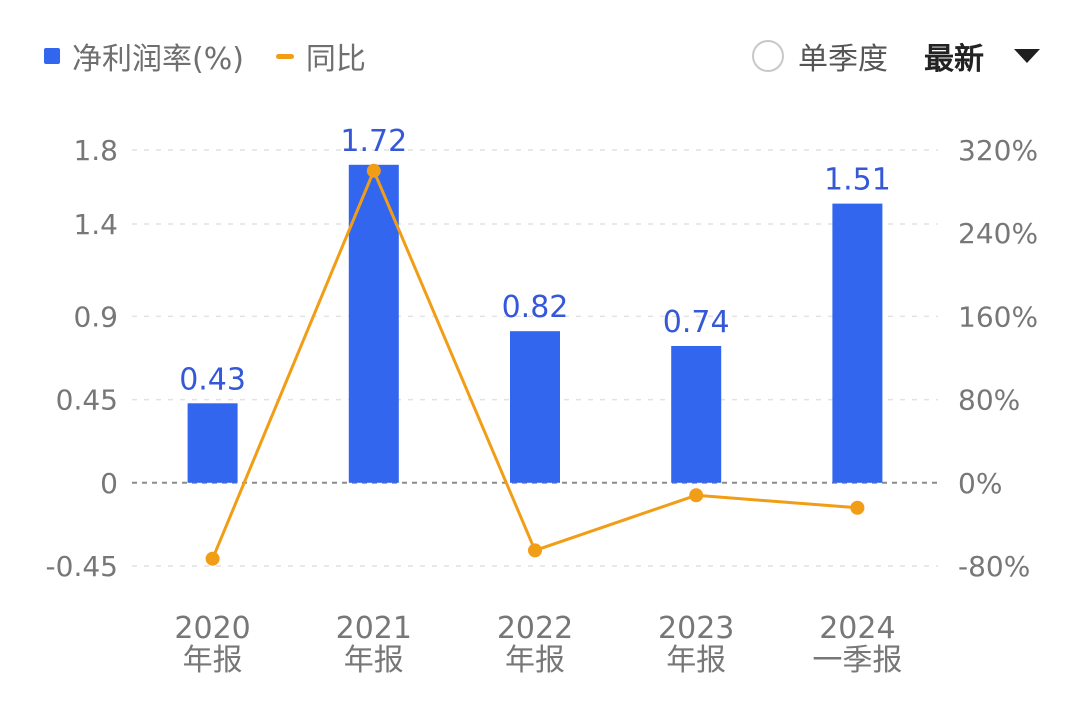  Describe the element at coordinates (980, 483) in the screenshot. I see `right-tick-label: 0%` at that location.